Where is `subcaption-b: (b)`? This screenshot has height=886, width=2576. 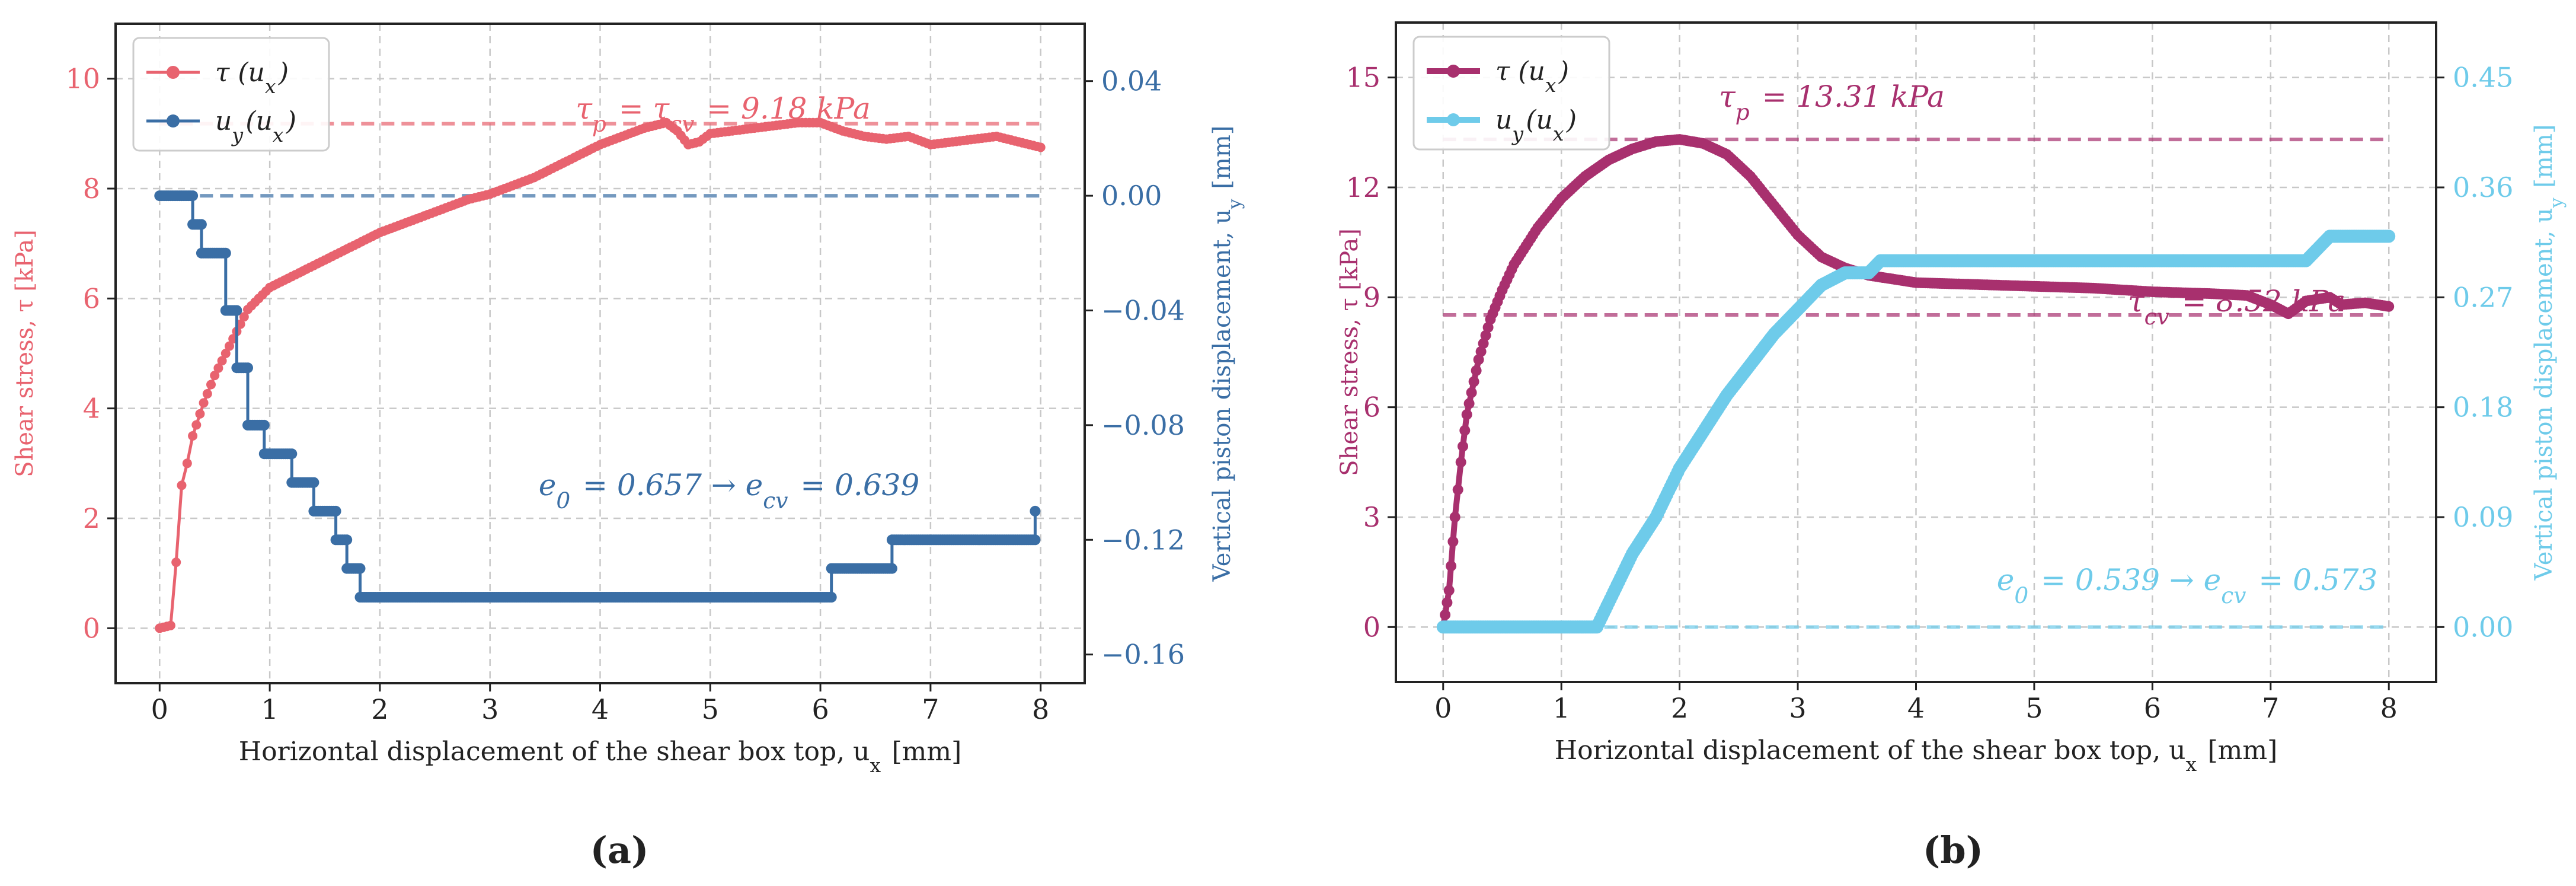
subcaption-b: (b) is located at coordinates (1953, 850).